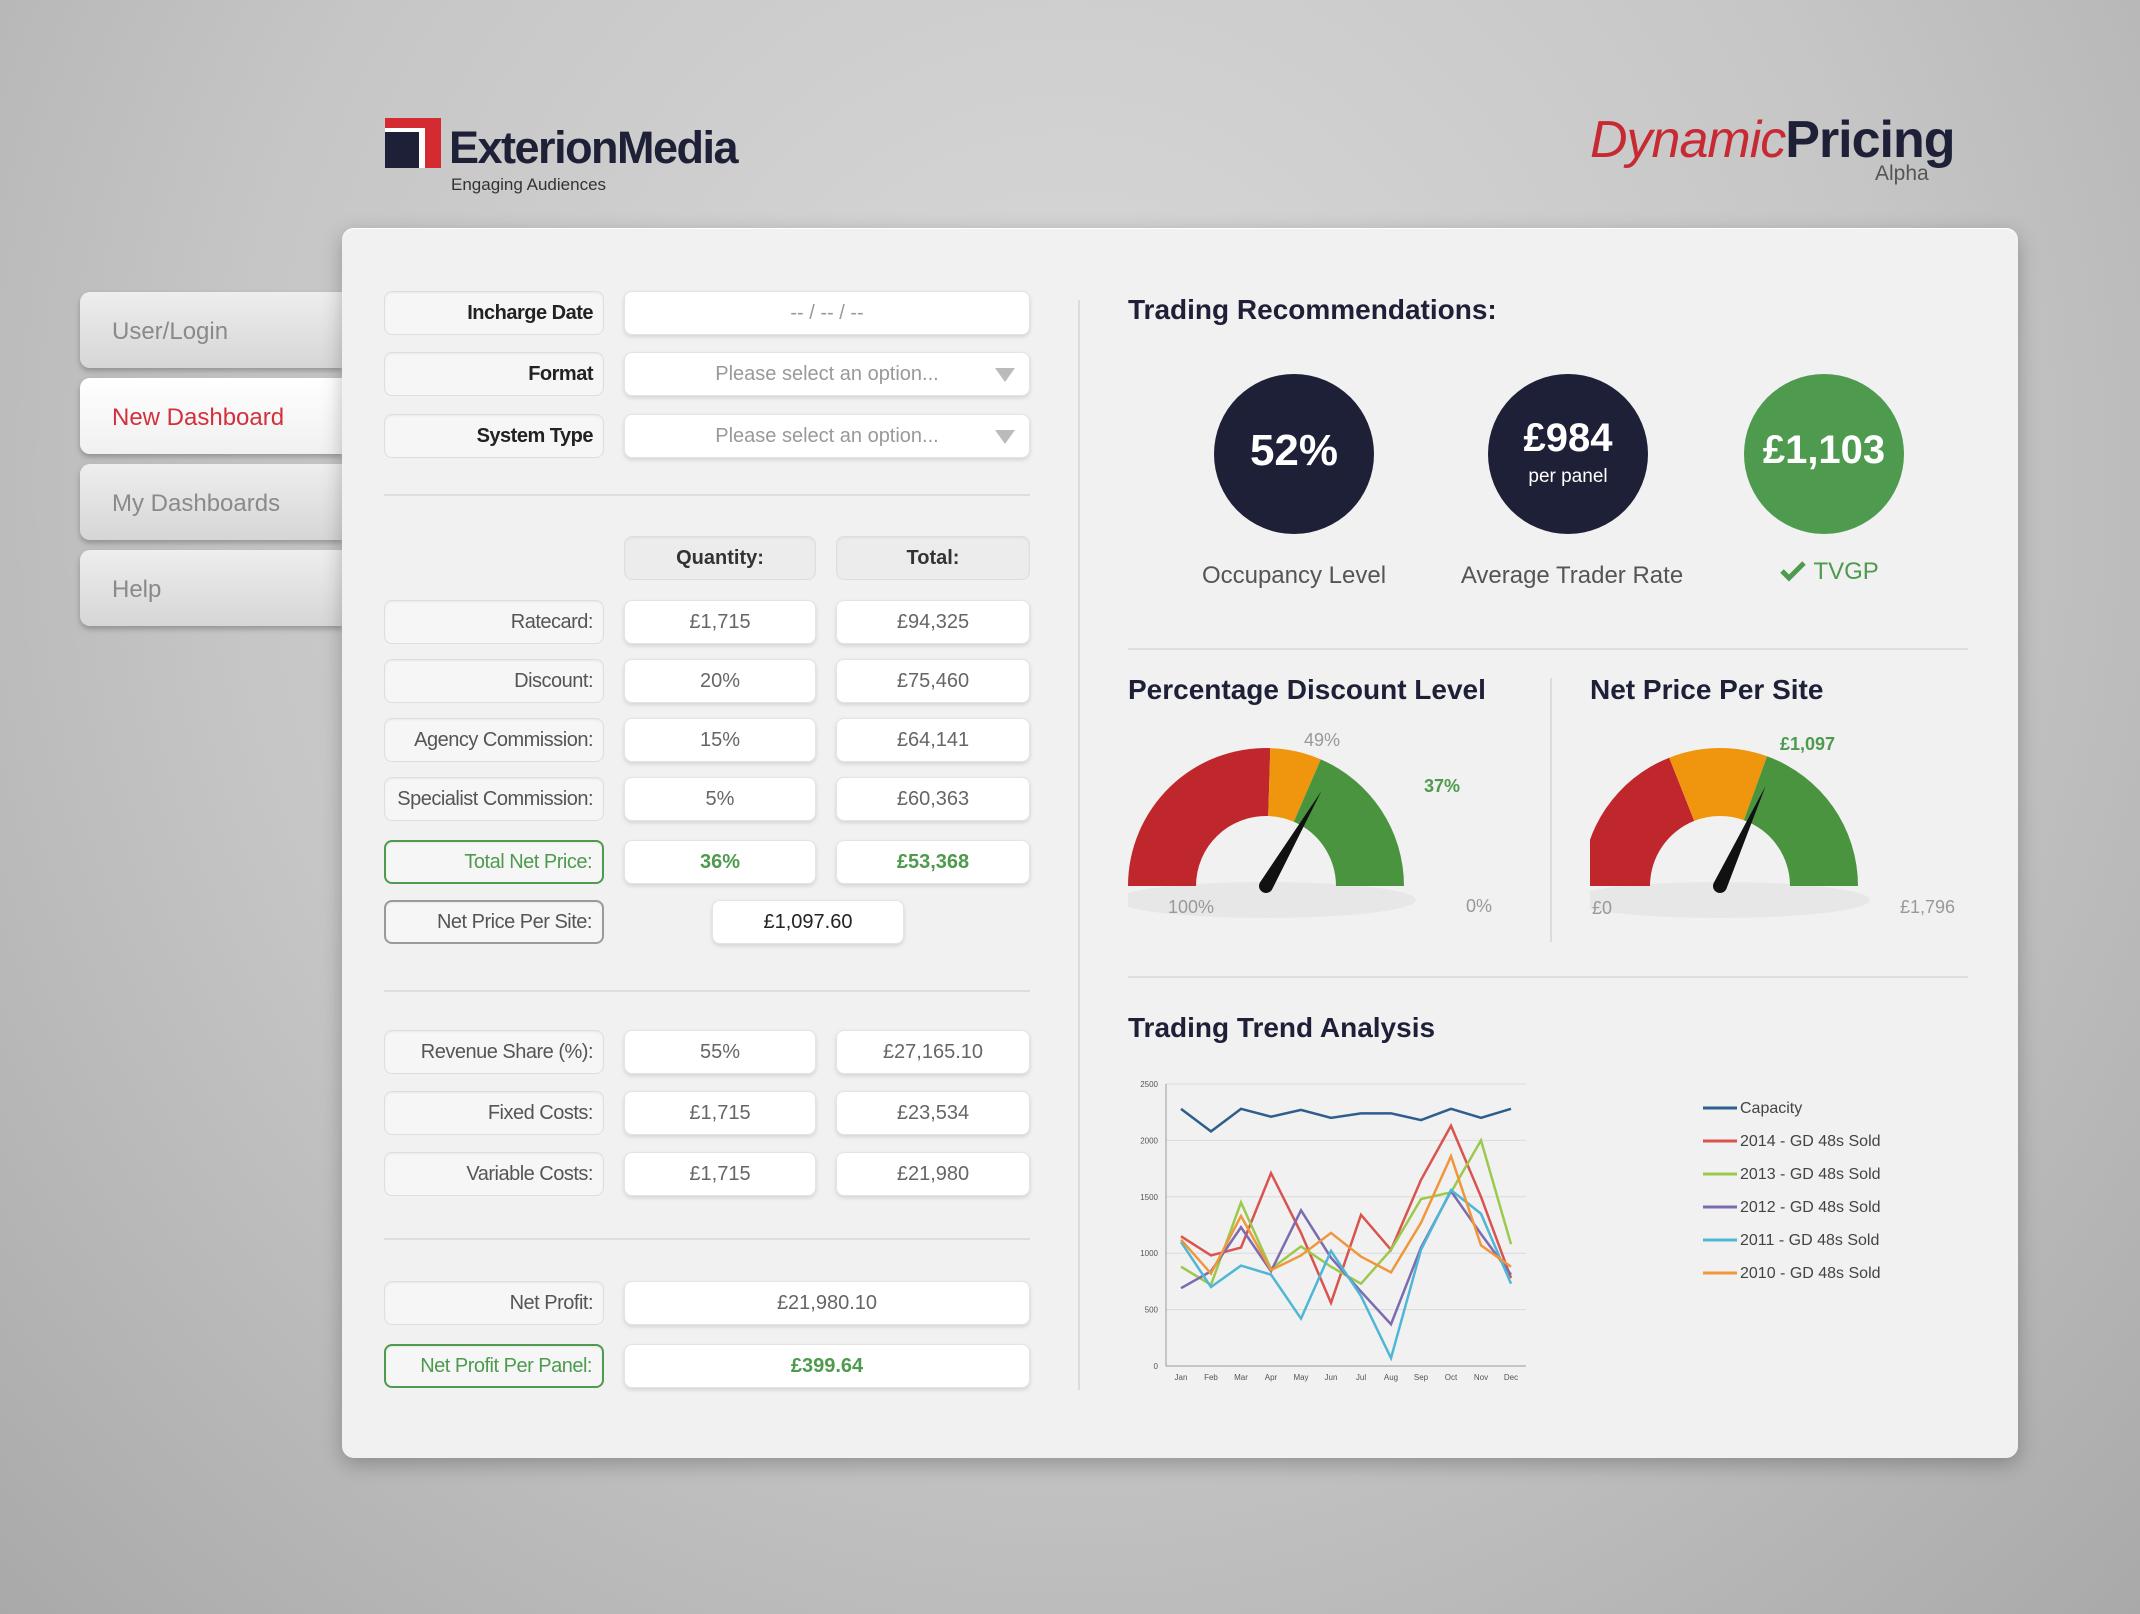 This screenshot has width=2140, height=1614. Describe the element at coordinates (494, 1303) in the screenshot. I see `net-profit-label: Net Profit:` at that location.